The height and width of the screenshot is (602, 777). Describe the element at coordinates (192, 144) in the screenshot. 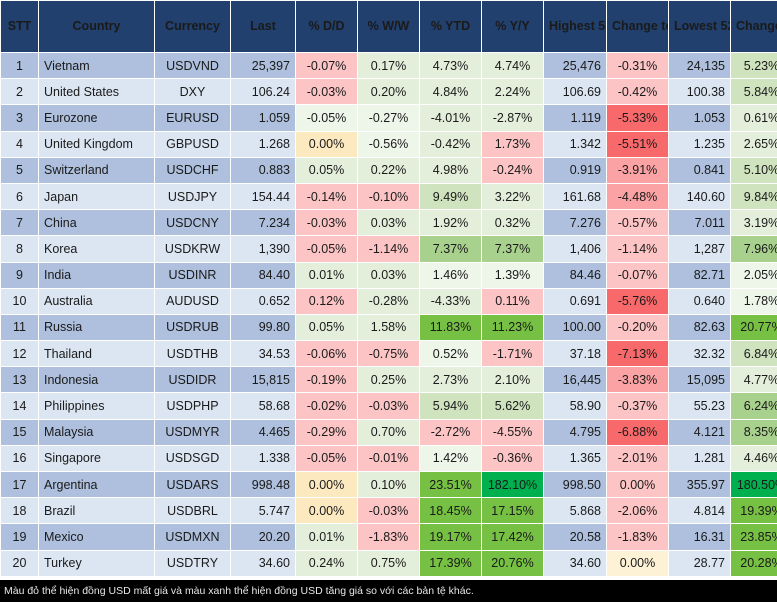

I see `cell-currency: GBPUSD` at that location.